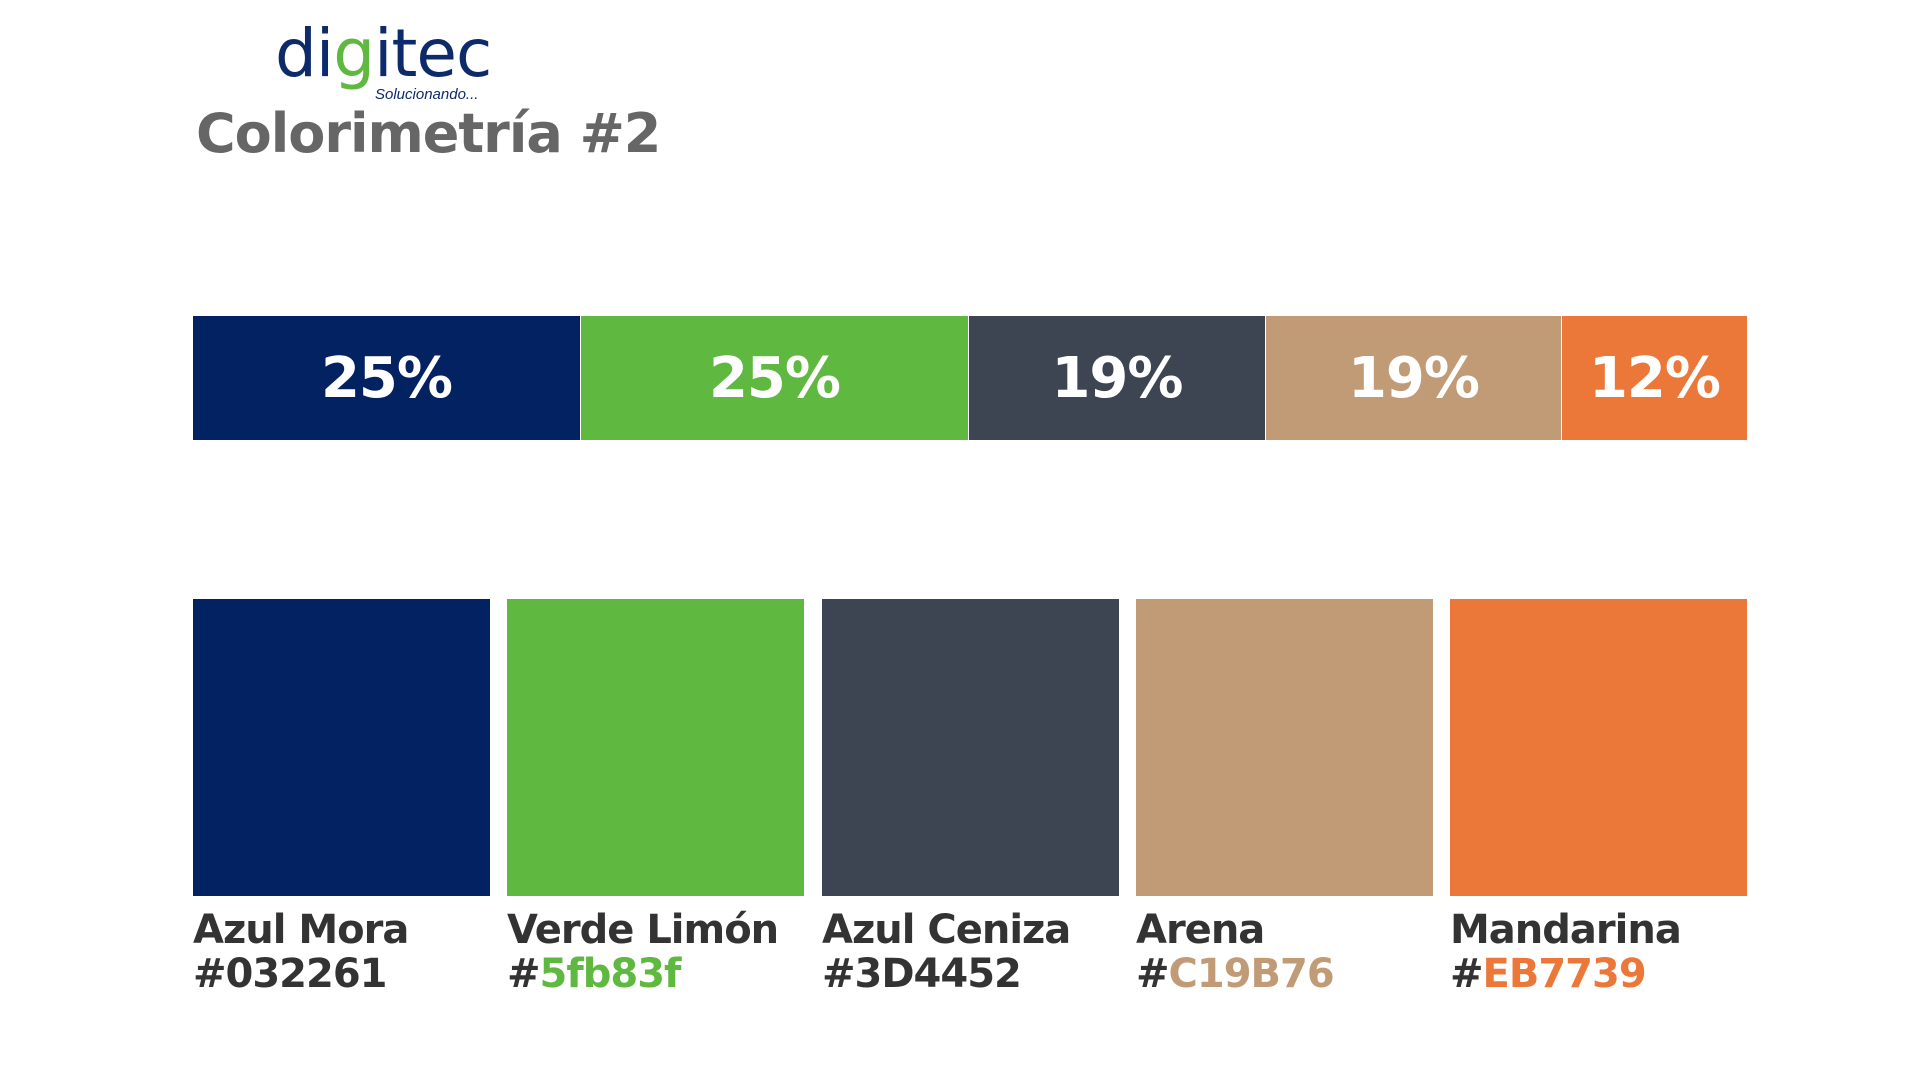  I want to click on swatch-mandarina: Mandarina #EB7739, so click(1598, 797).